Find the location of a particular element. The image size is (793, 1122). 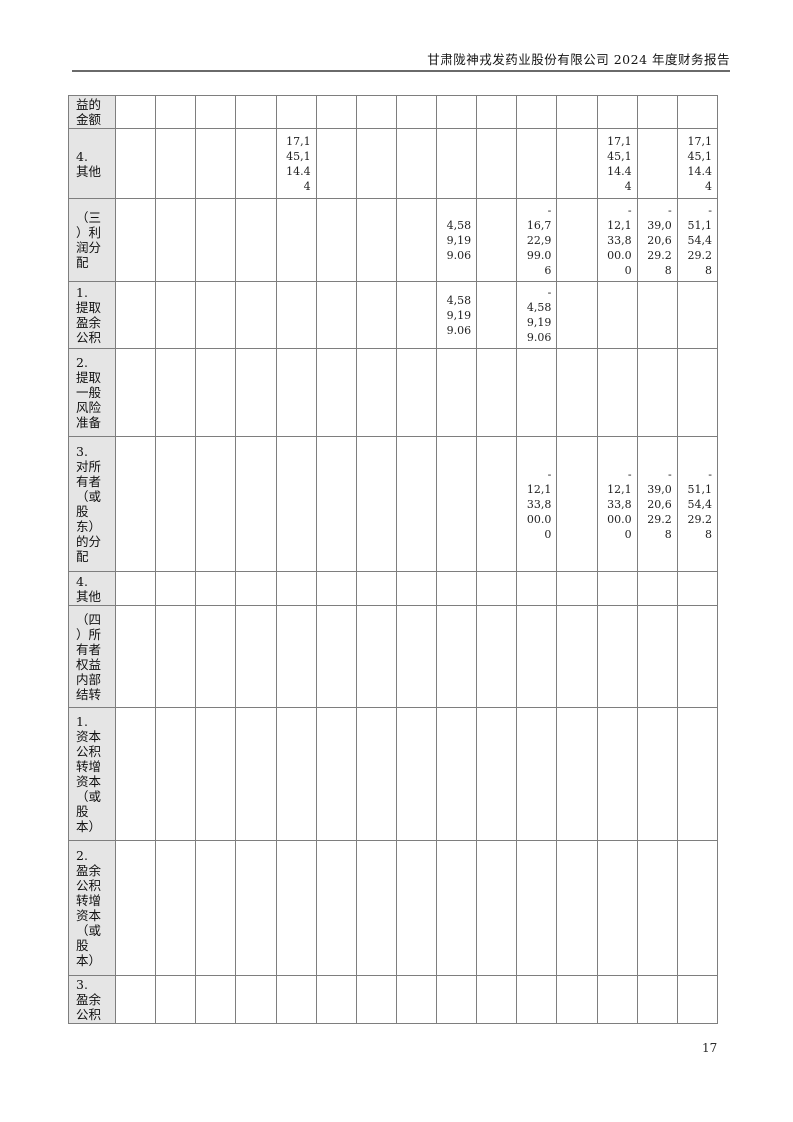

value-cell: - 4,58 9,19 9.06 is located at coordinates (537, 315).